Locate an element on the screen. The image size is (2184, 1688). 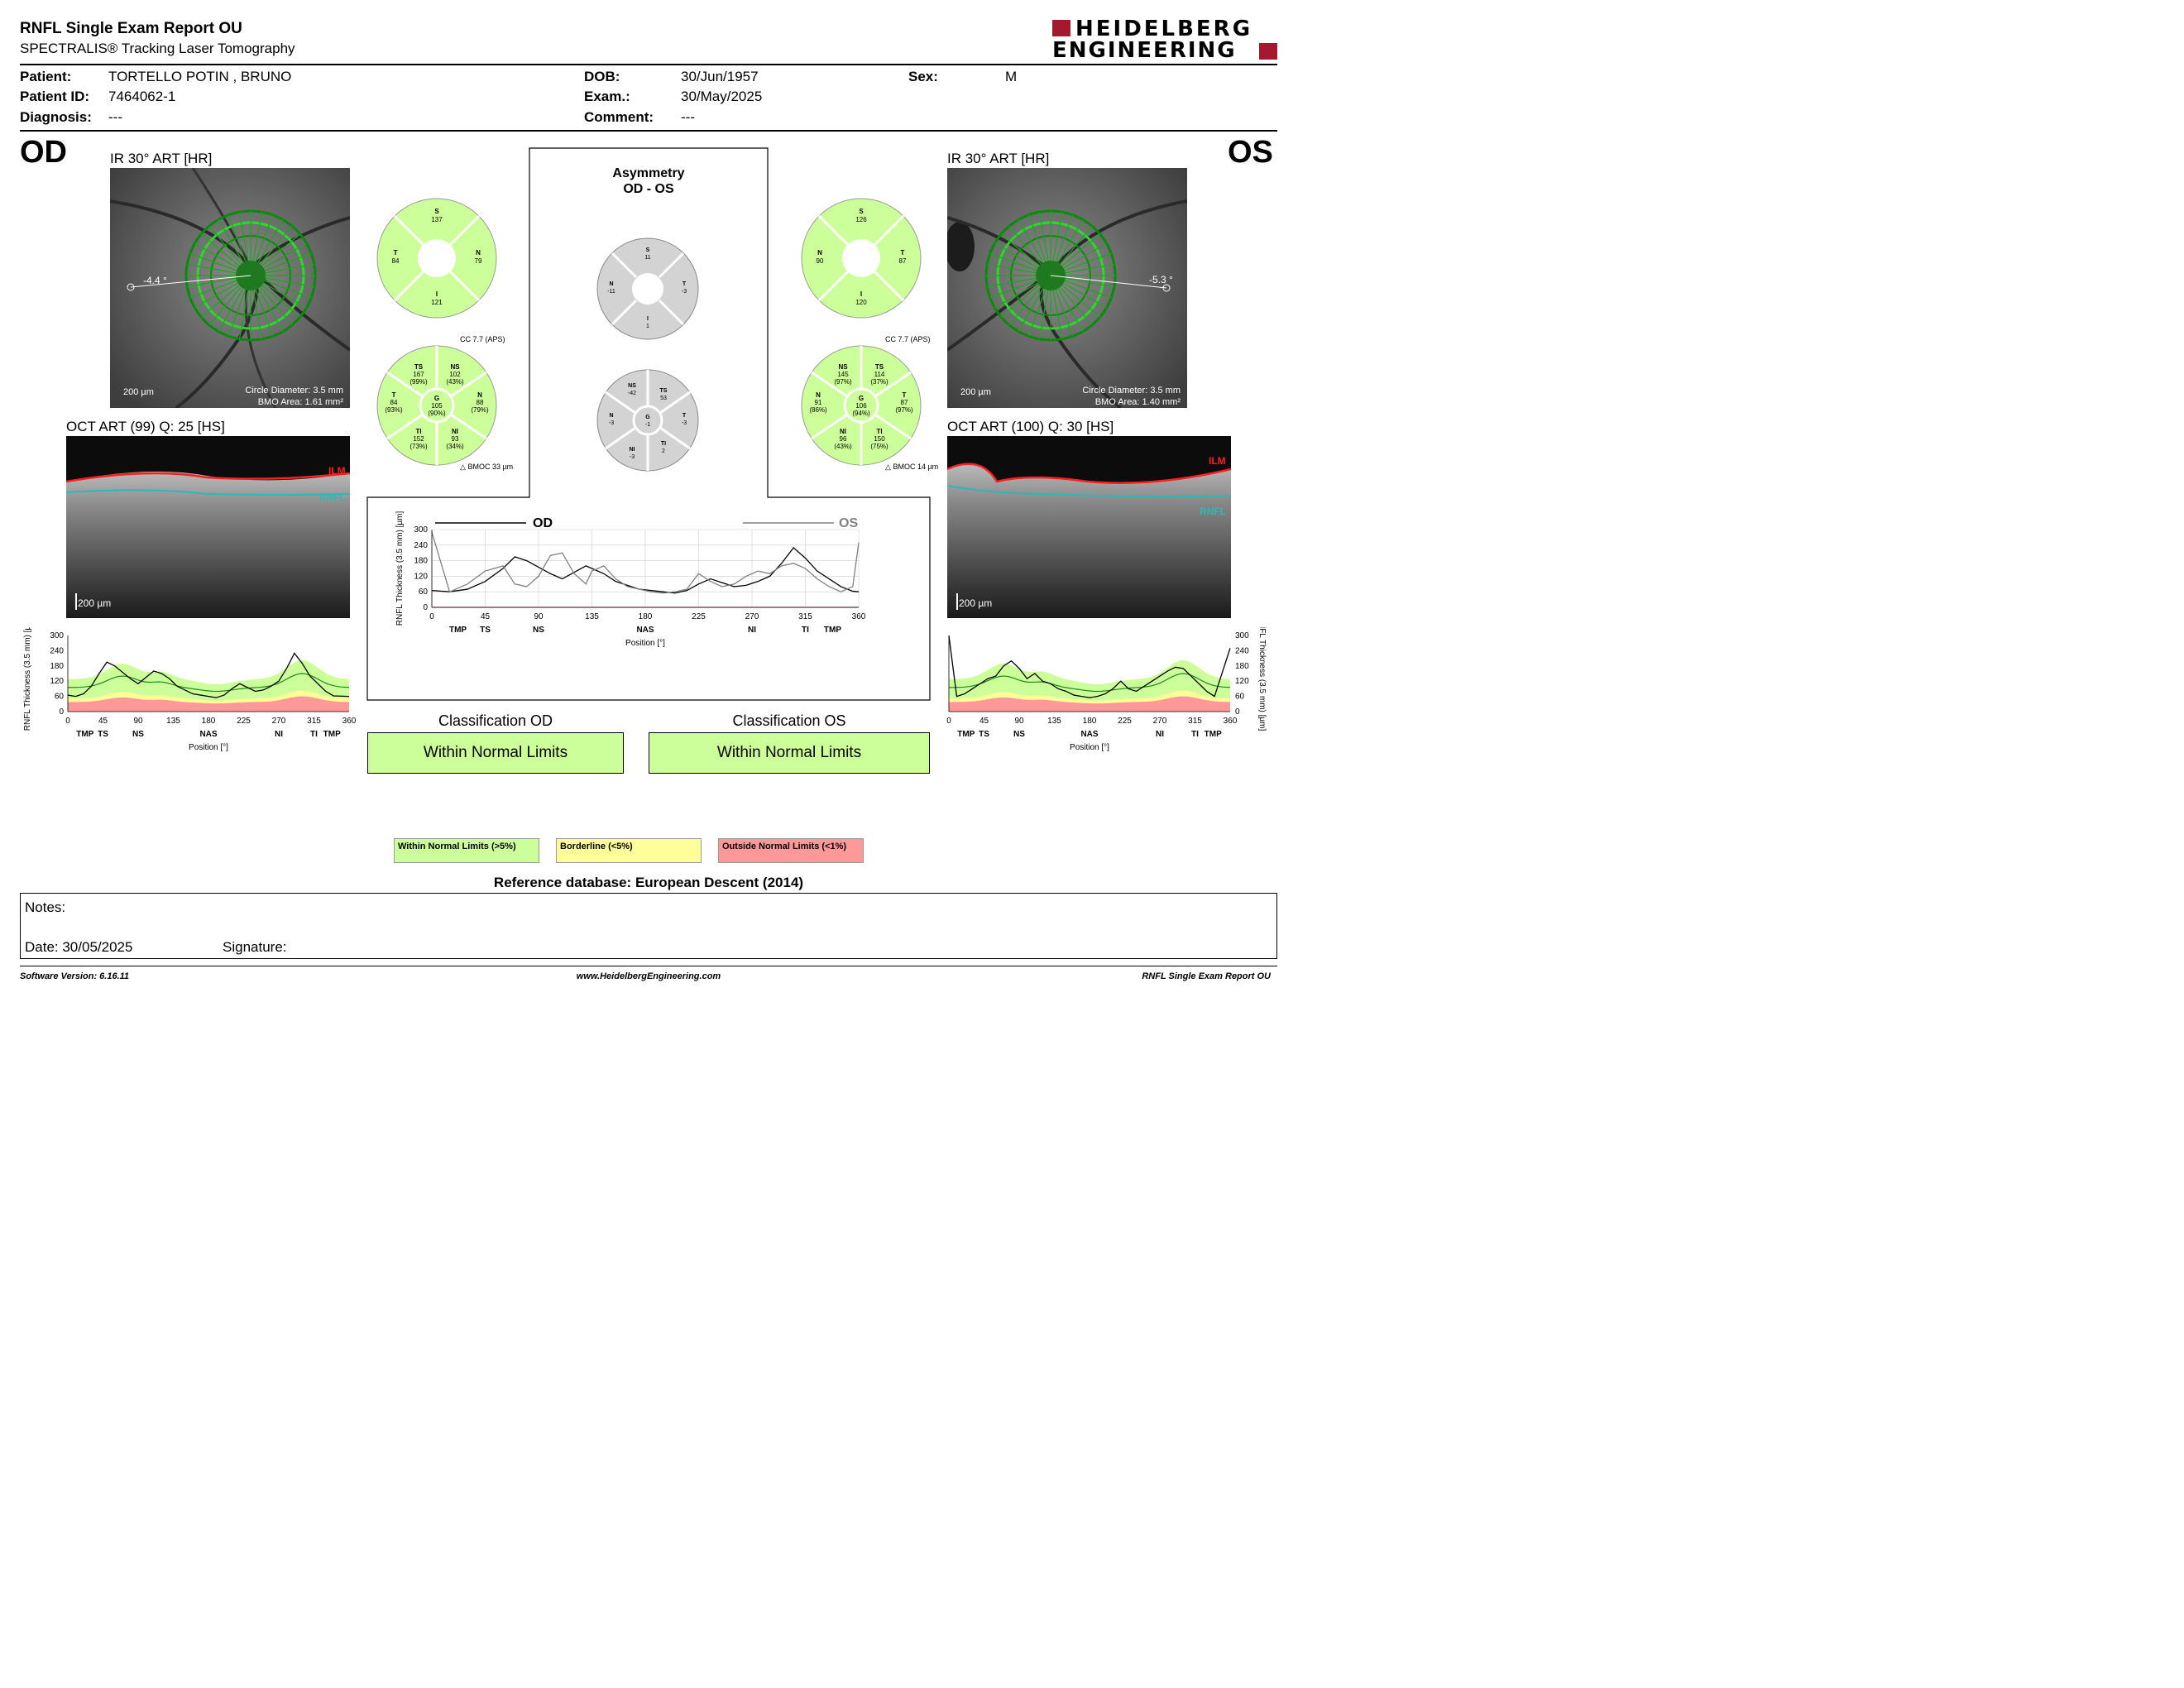
os-s-ni-pct: (43%) is located at coordinates (843, 446).